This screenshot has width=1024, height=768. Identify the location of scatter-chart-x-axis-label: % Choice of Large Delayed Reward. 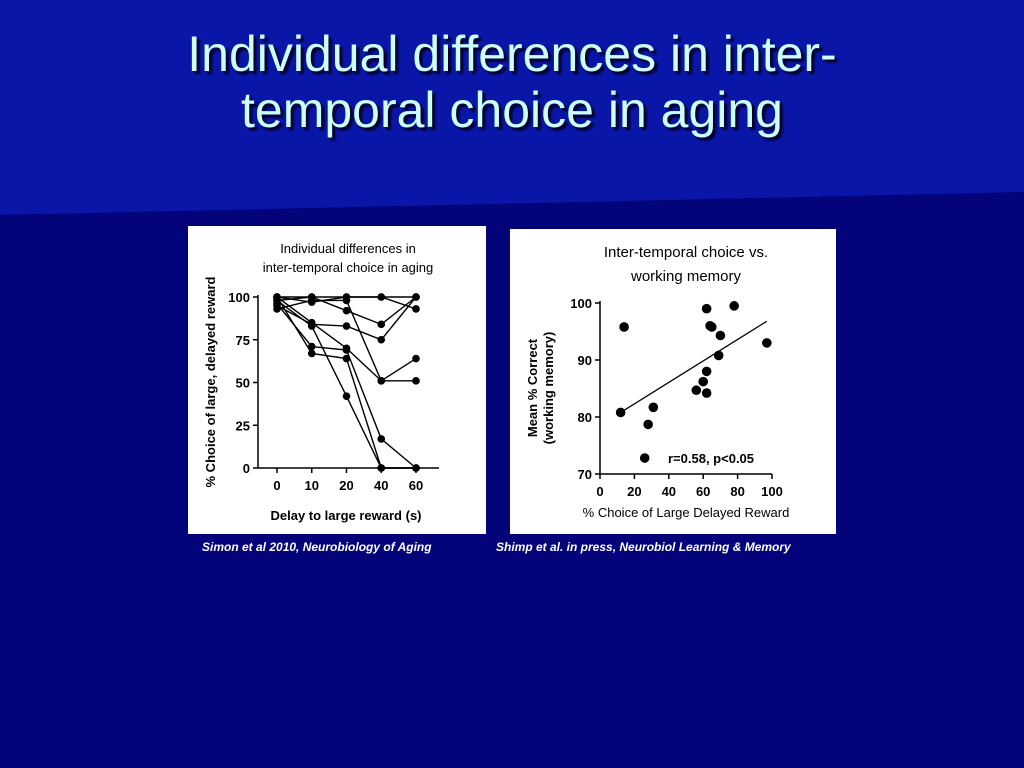
(686, 512).